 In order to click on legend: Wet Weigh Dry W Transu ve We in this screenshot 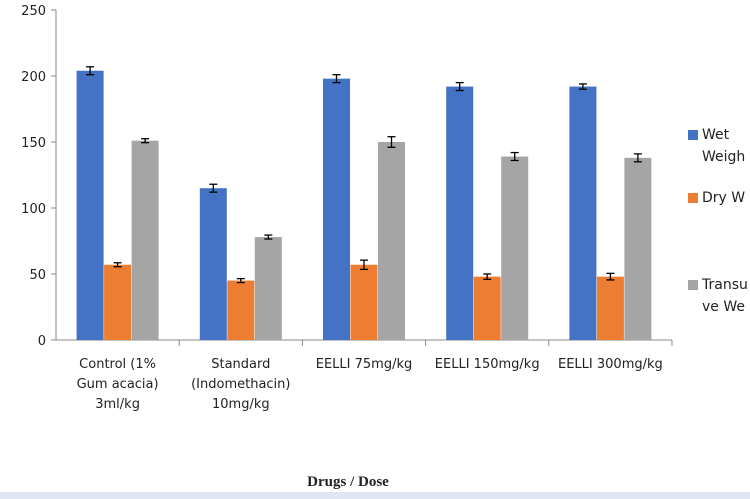, I will do `click(718, 221)`.